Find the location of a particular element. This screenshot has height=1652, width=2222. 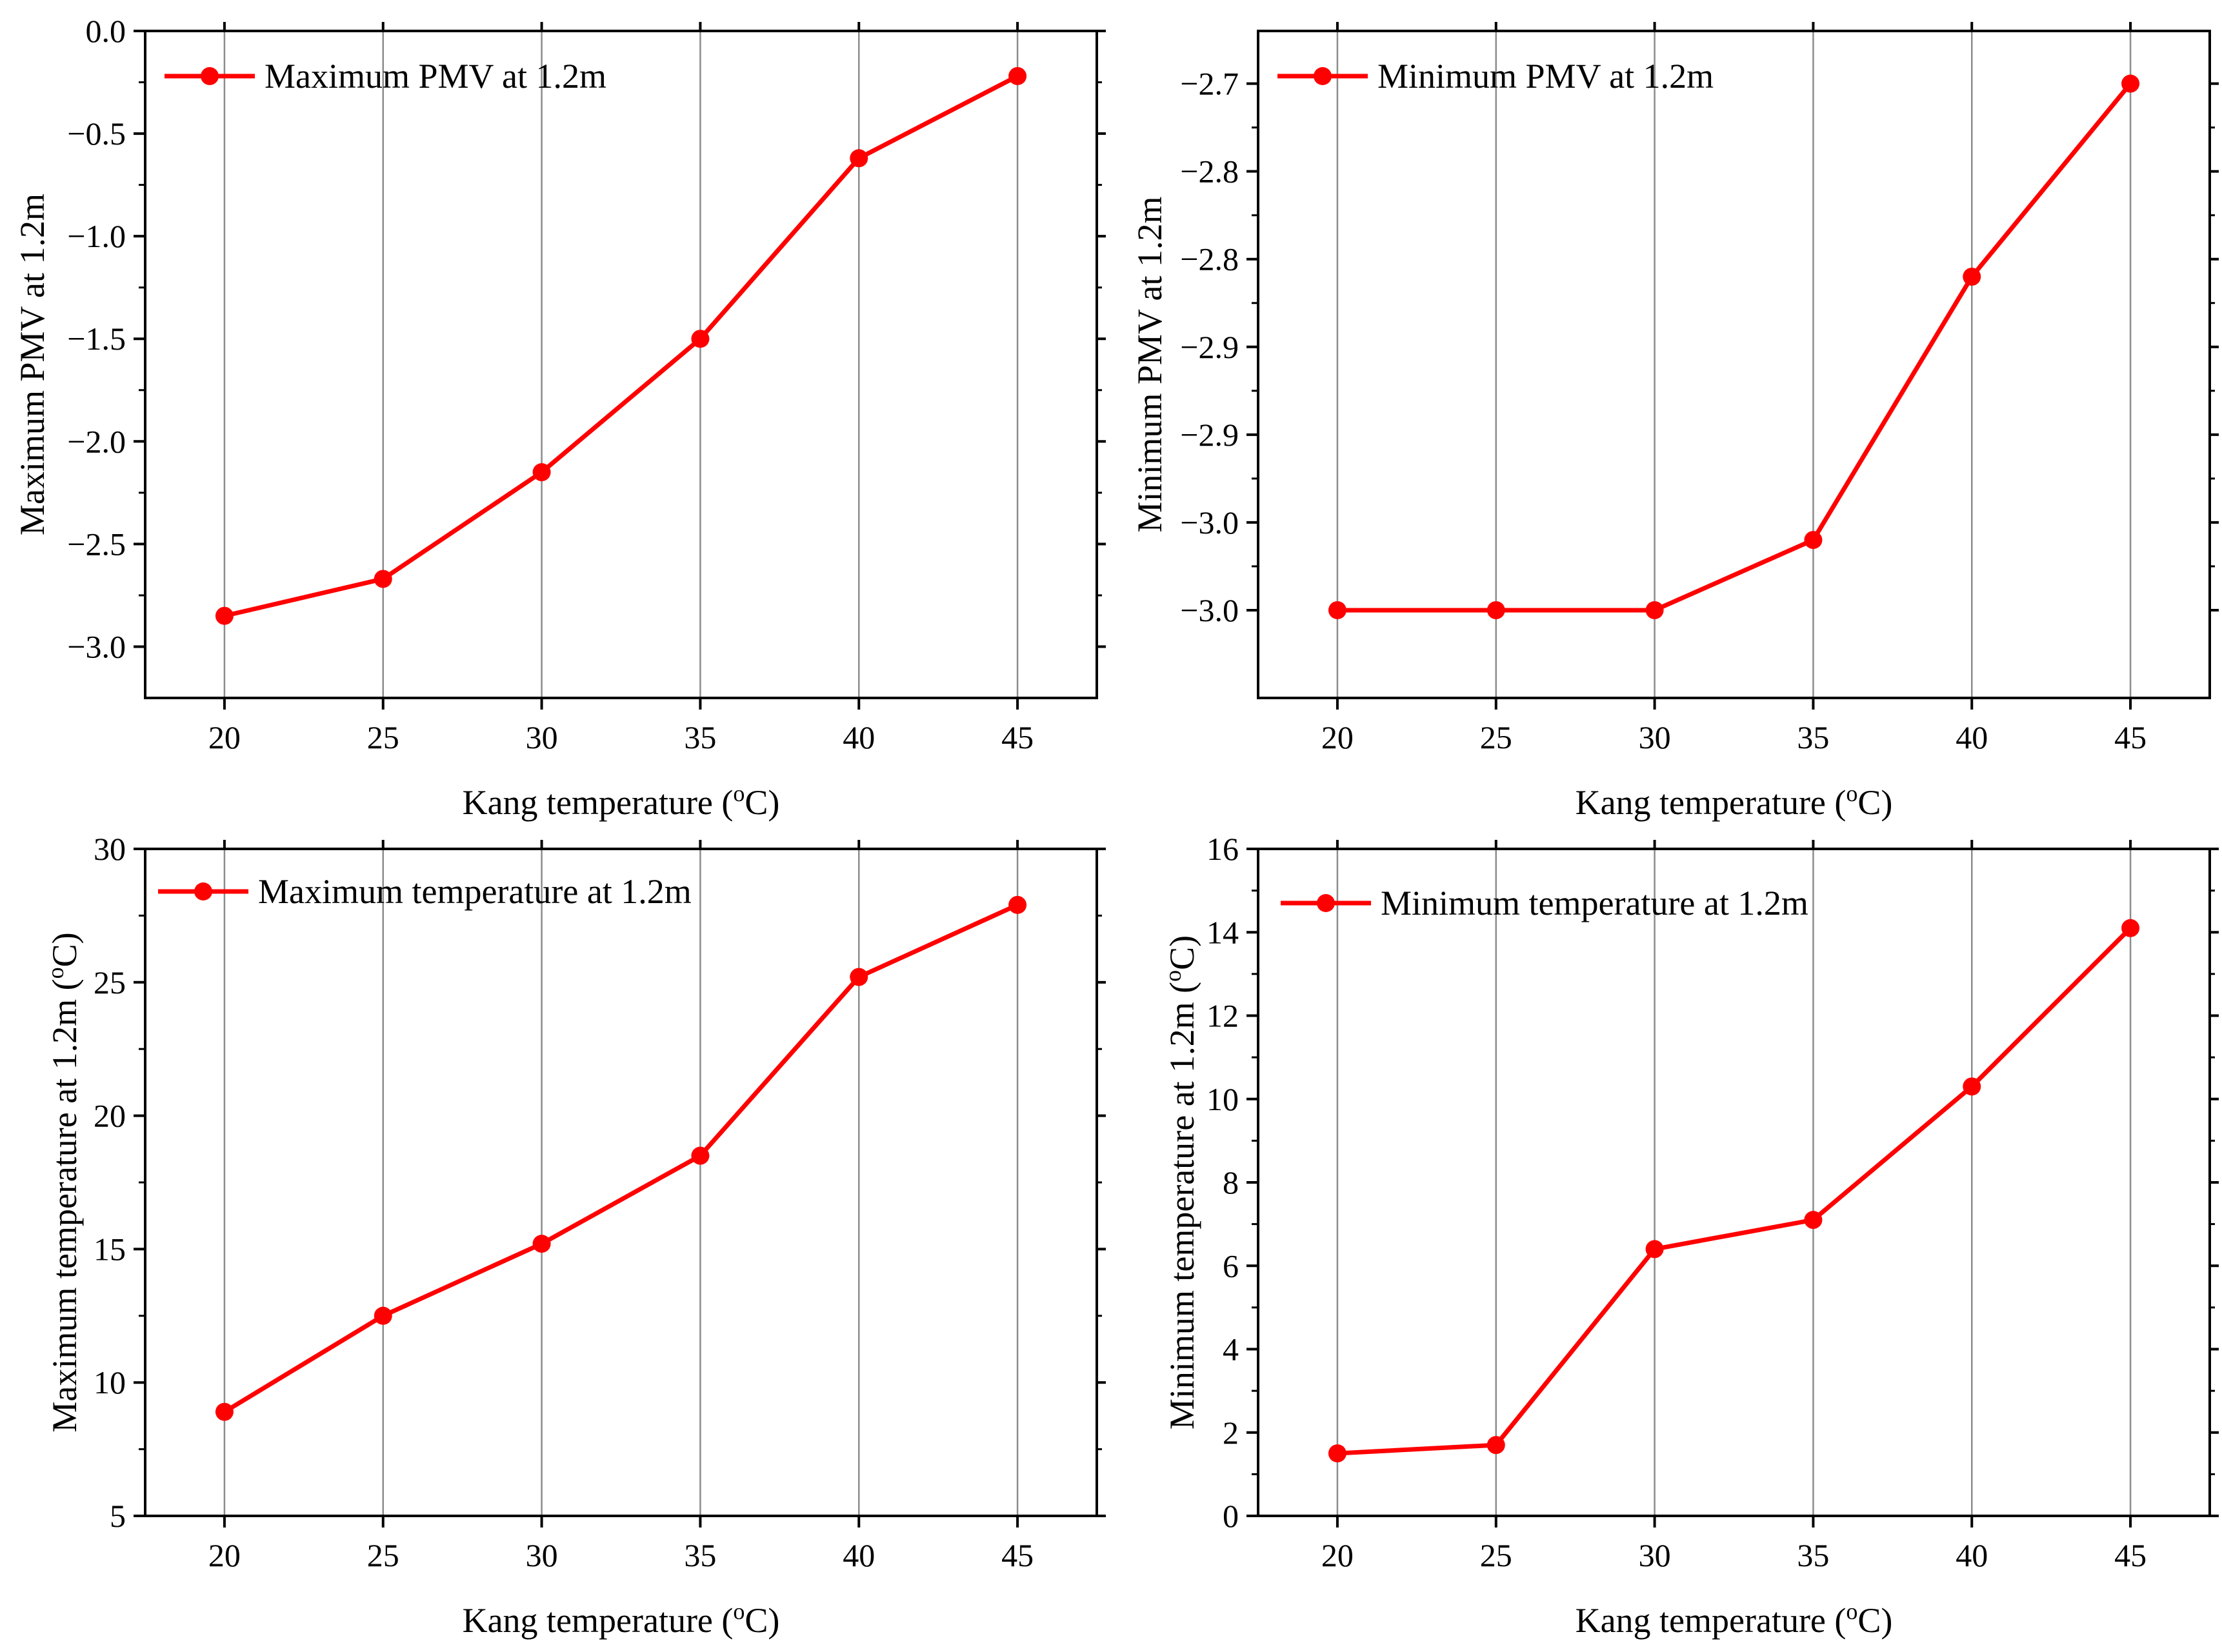

y-tick-label: −2.7 is located at coordinates (1209, 84).